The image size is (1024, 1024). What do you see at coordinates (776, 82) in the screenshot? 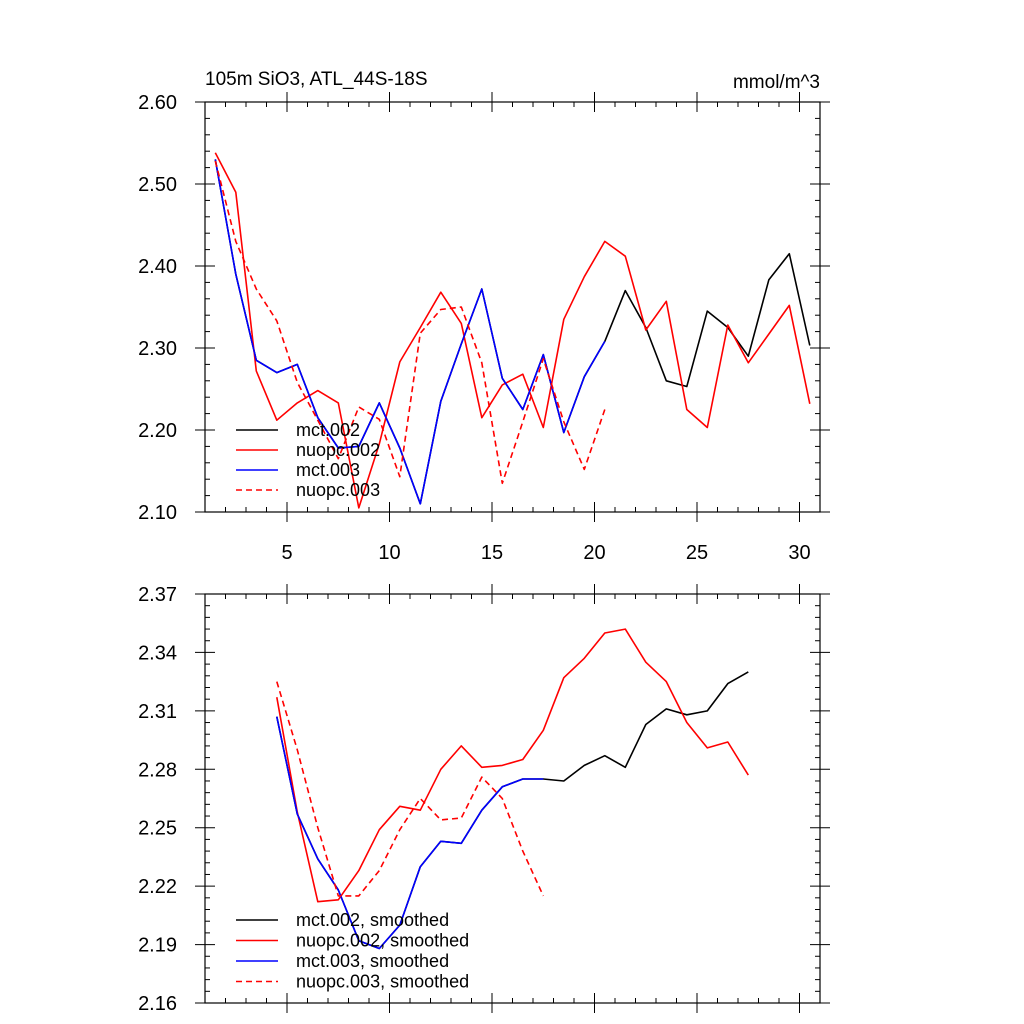
I see `units-label: mmol/m^3` at bounding box center [776, 82].